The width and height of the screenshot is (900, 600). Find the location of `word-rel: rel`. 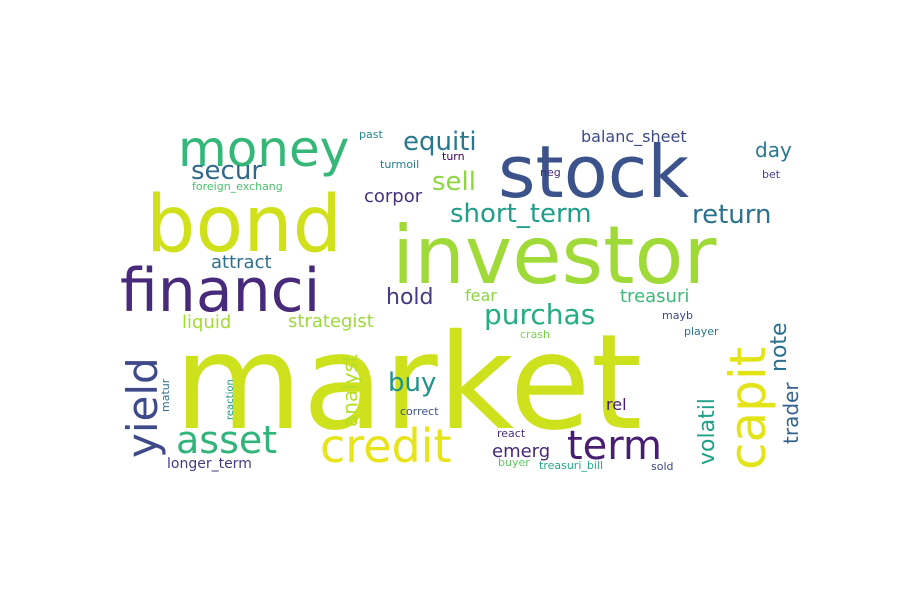

word-rel: rel is located at coordinates (616, 404).